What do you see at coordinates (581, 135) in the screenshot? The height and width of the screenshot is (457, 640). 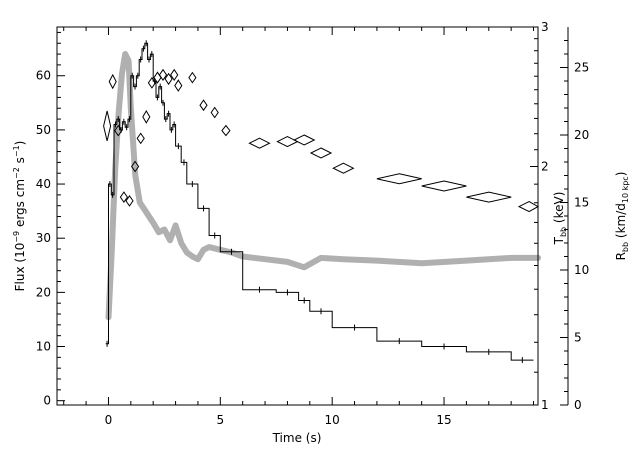 I see `radius-tick-label: 20` at bounding box center [581, 135].